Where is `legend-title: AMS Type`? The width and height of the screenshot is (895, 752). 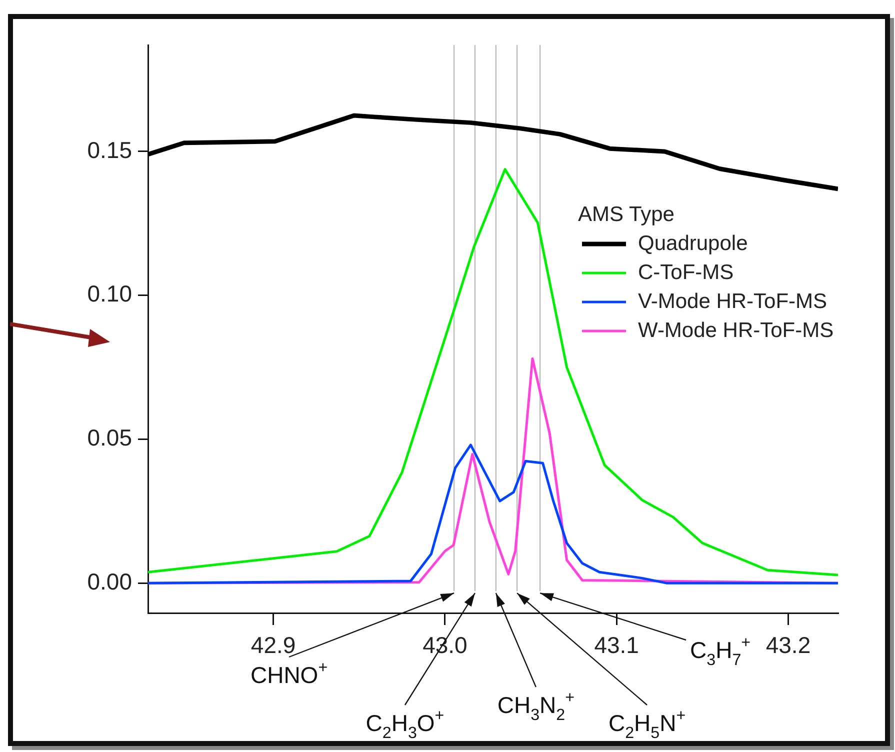
legend-title: AMS Type is located at coordinates (626, 214).